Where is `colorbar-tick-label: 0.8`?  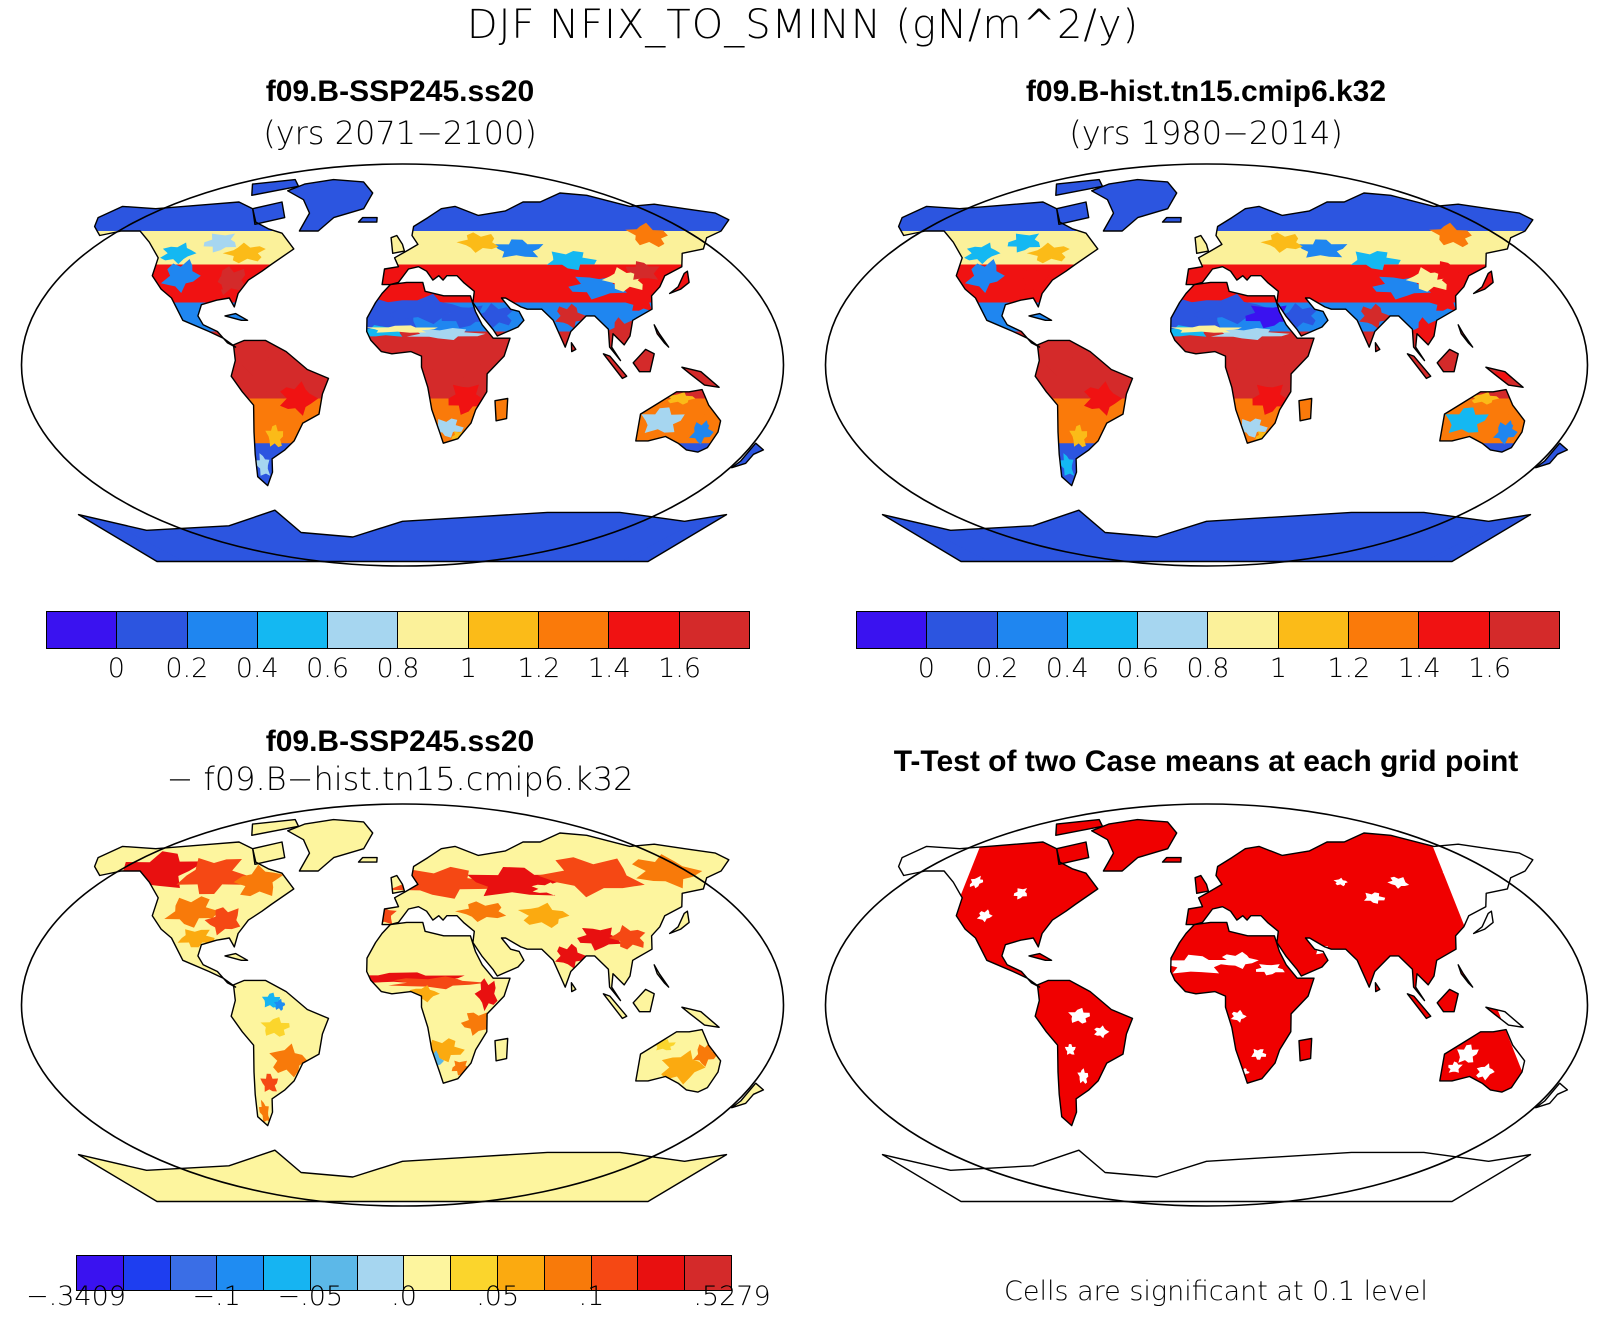 colorbar-tick-label: 0.8 is located at coordinates (1208, 668).